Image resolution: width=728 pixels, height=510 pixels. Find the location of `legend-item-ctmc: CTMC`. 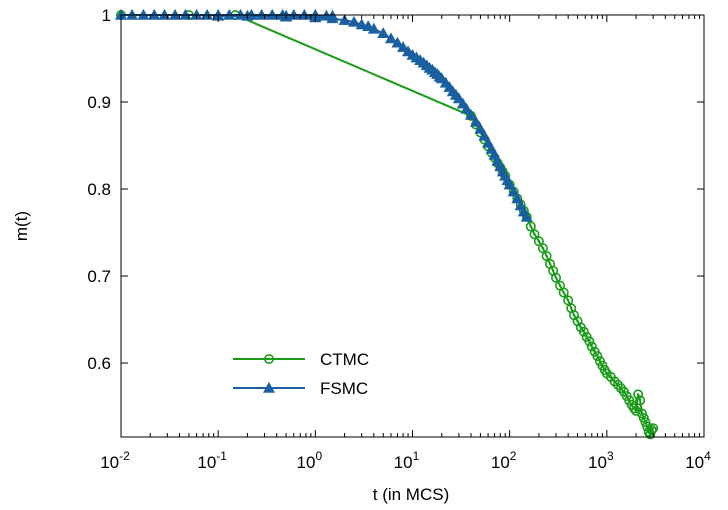

legend-item-ctmc: CTMC is located at coordinates (301, 359).